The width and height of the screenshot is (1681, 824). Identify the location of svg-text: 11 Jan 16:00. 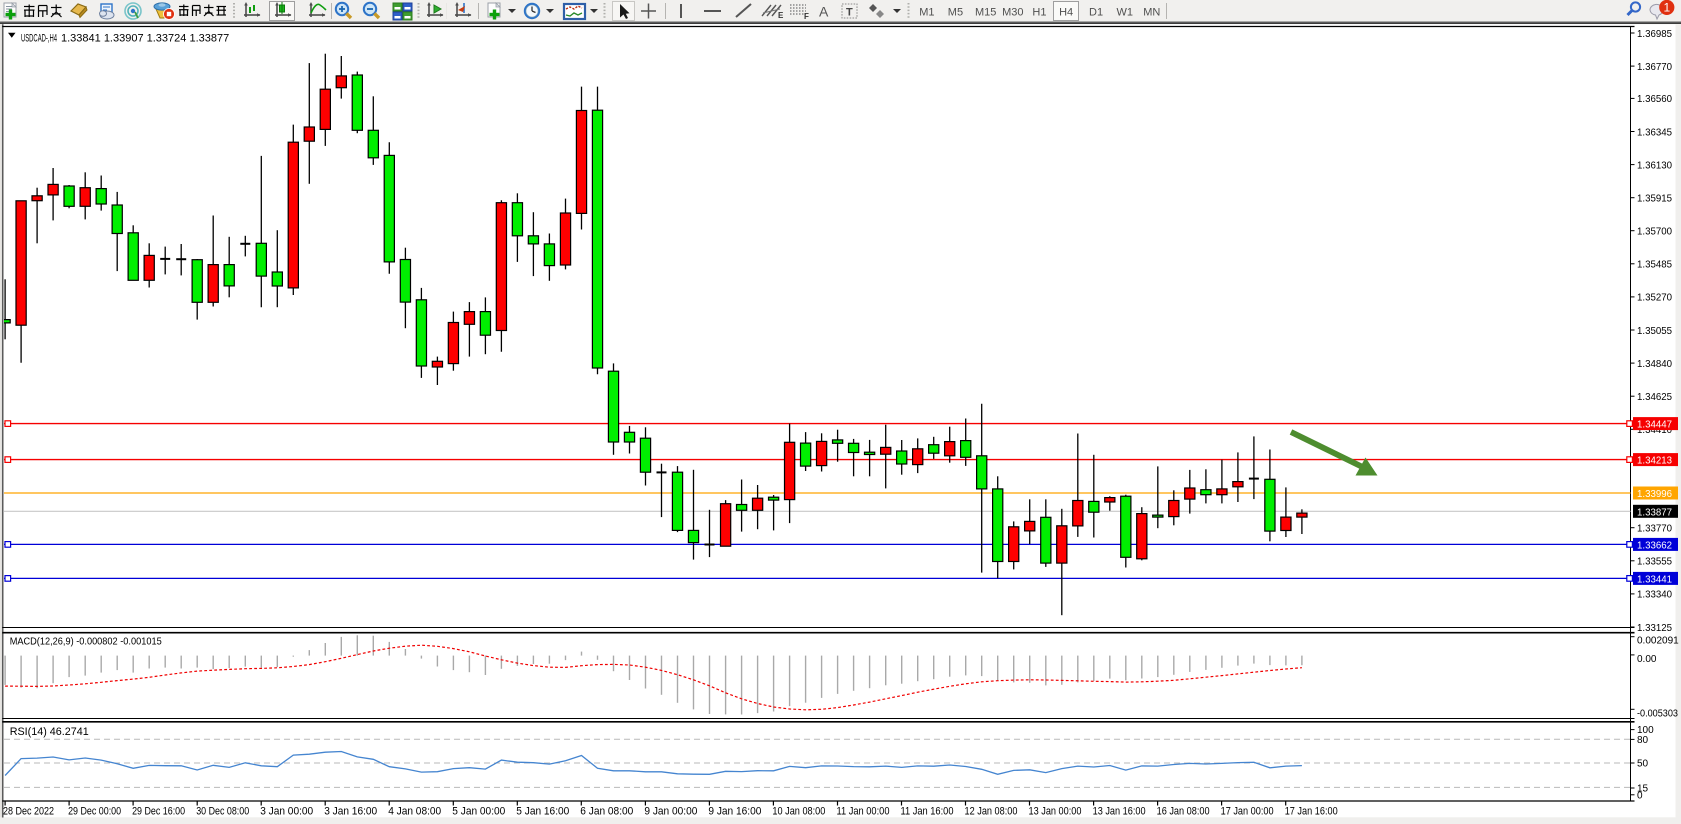
(927, 811).